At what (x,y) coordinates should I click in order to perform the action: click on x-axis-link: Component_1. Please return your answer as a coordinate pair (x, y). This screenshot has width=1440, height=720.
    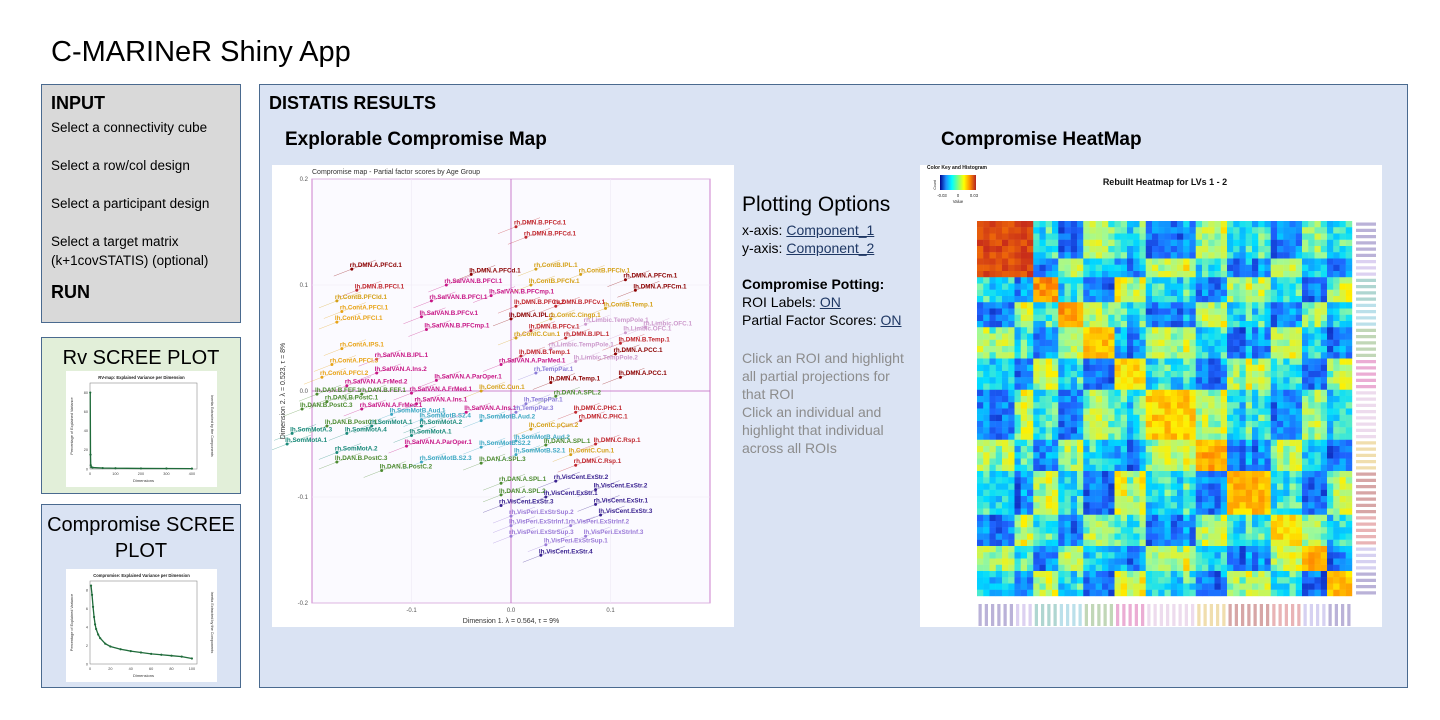
    Looking at the image, I should click on (830, 230).